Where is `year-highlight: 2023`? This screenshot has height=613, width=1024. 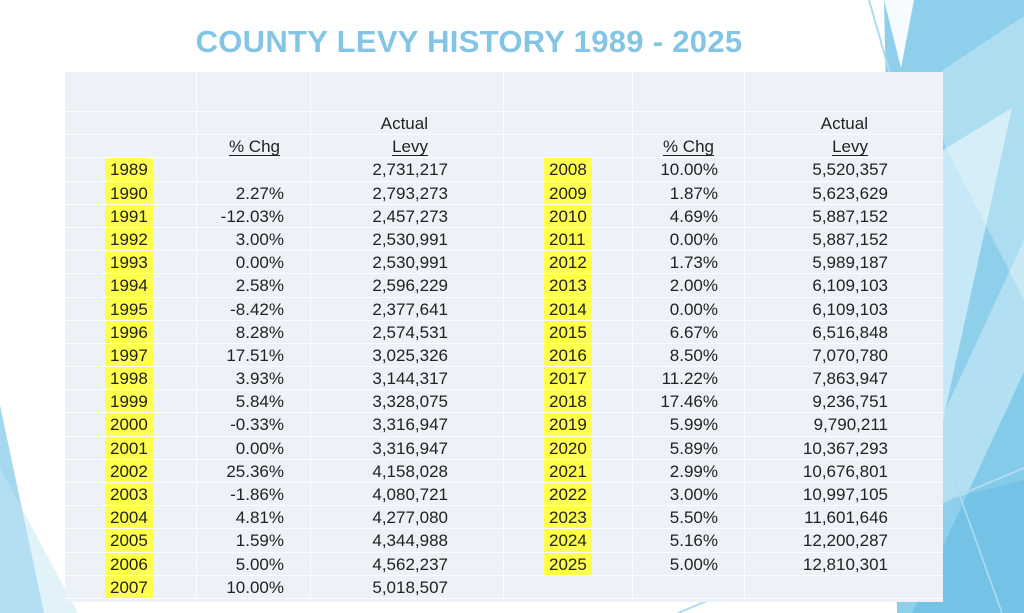
year-highlight: 2023 is located at coordinates (568, 517).